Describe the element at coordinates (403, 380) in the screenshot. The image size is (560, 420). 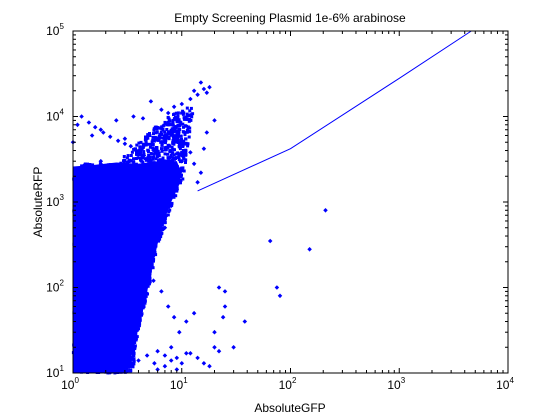
I see `tick-exponent: 3` at that location.